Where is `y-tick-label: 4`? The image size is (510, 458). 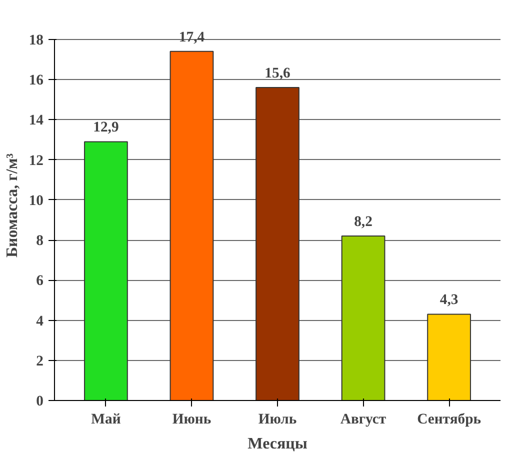 y-tick-label: 4 is located at coordinates (40, 321).